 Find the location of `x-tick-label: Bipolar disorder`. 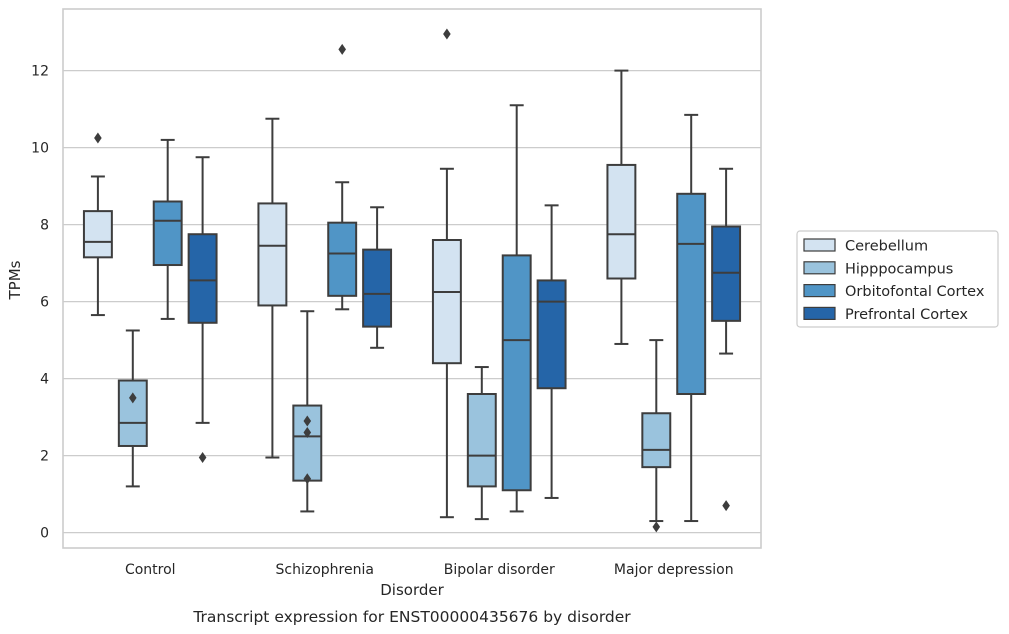

x-tick-label: Bipolar disorder is located at coordinates (499, 570).